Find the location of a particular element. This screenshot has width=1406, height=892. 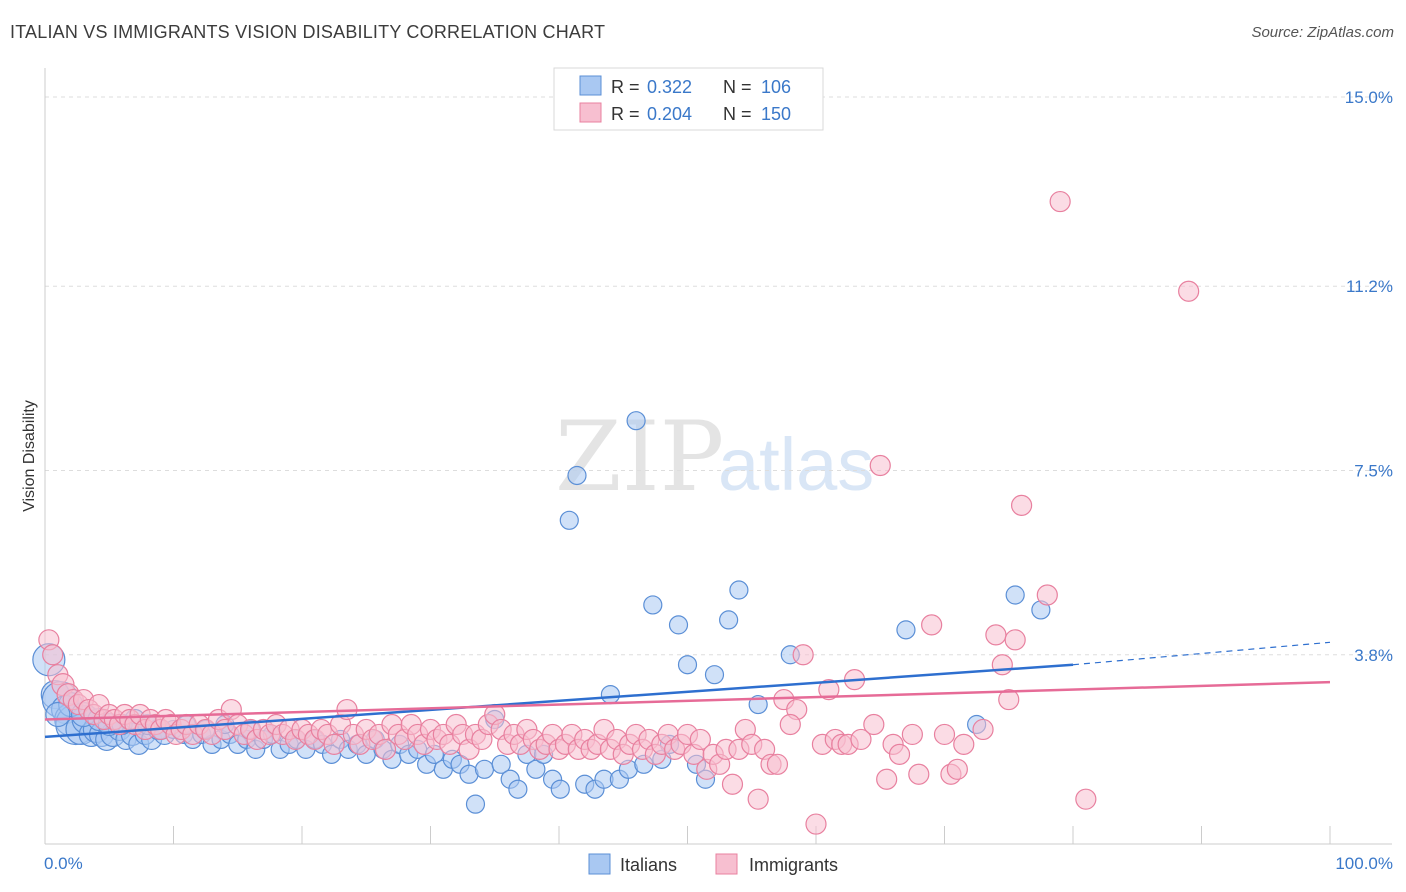

immigrants-n-value: 150 is located at coordinates (776, 114).